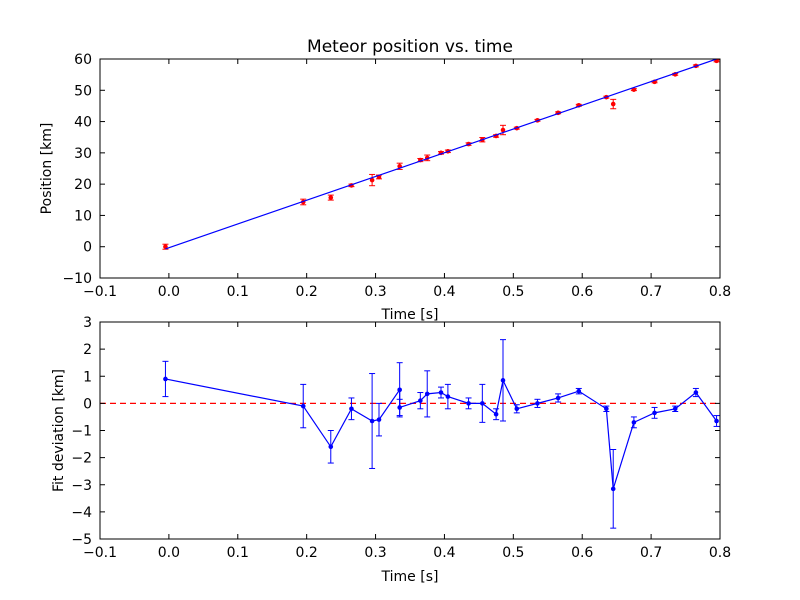 This screenshot has height=600, width=800. What do you see at coordinates (77, 279) in the screenshot?
I see `y-tick-label: −10` at bounding box center [77, 279].